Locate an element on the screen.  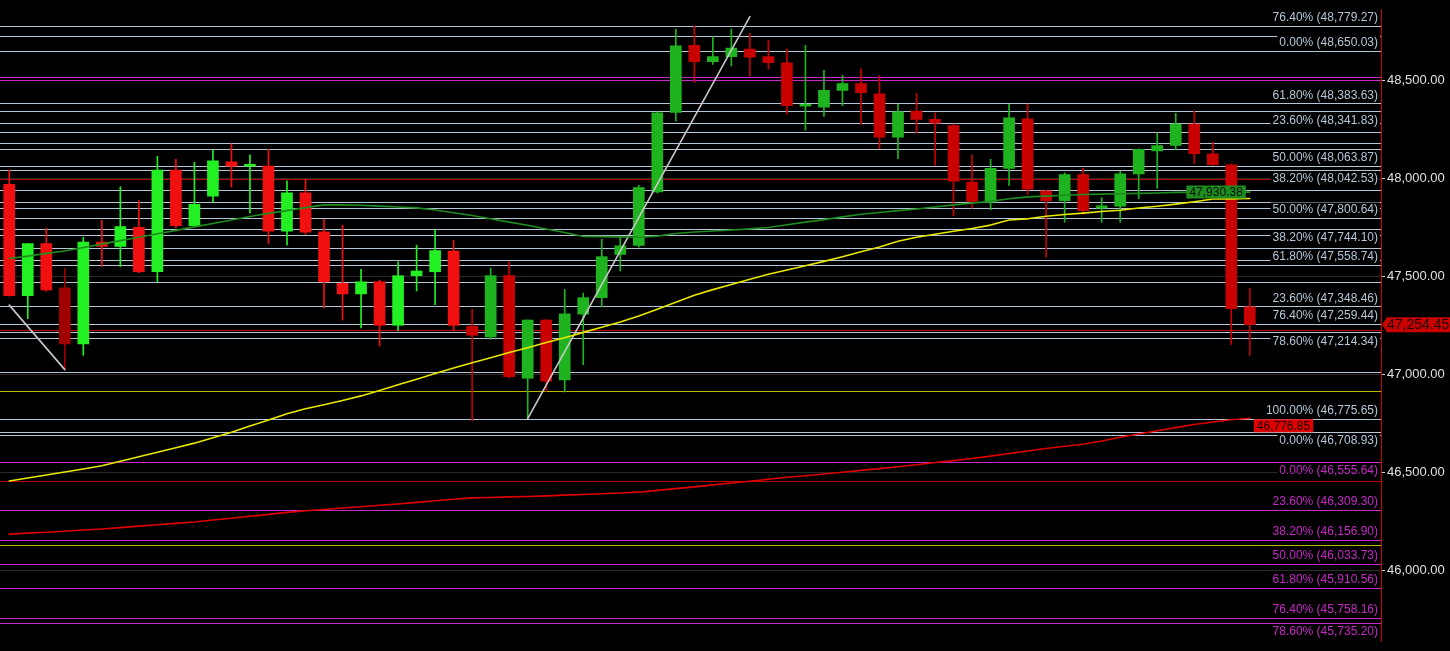
data-label: 47,930.38 is located at coordinates (1216, 191).